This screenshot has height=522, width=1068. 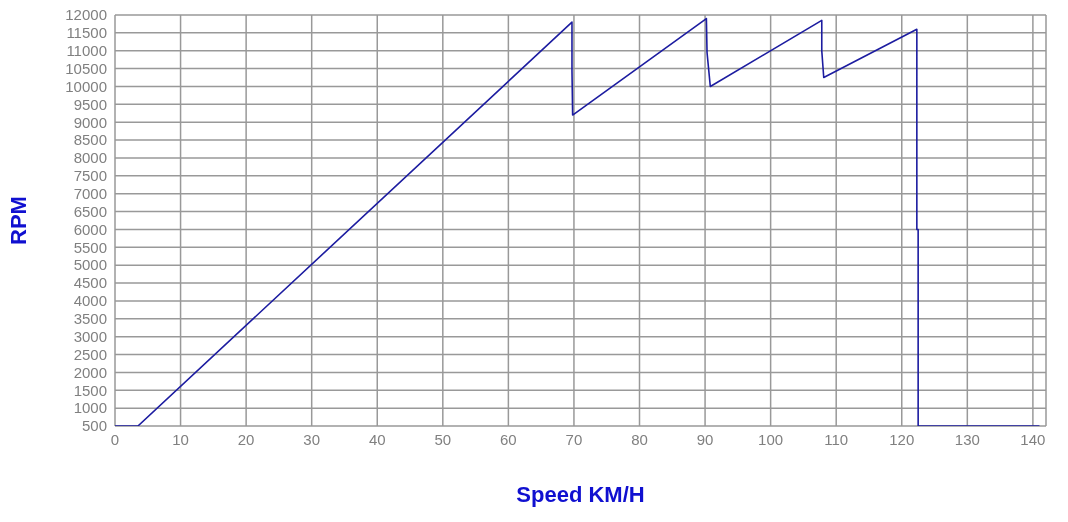 What do you see at coordinates (90, 176) in the screenshot?
I see `y-tick-label: 7500` at bounding box center [90, 176].